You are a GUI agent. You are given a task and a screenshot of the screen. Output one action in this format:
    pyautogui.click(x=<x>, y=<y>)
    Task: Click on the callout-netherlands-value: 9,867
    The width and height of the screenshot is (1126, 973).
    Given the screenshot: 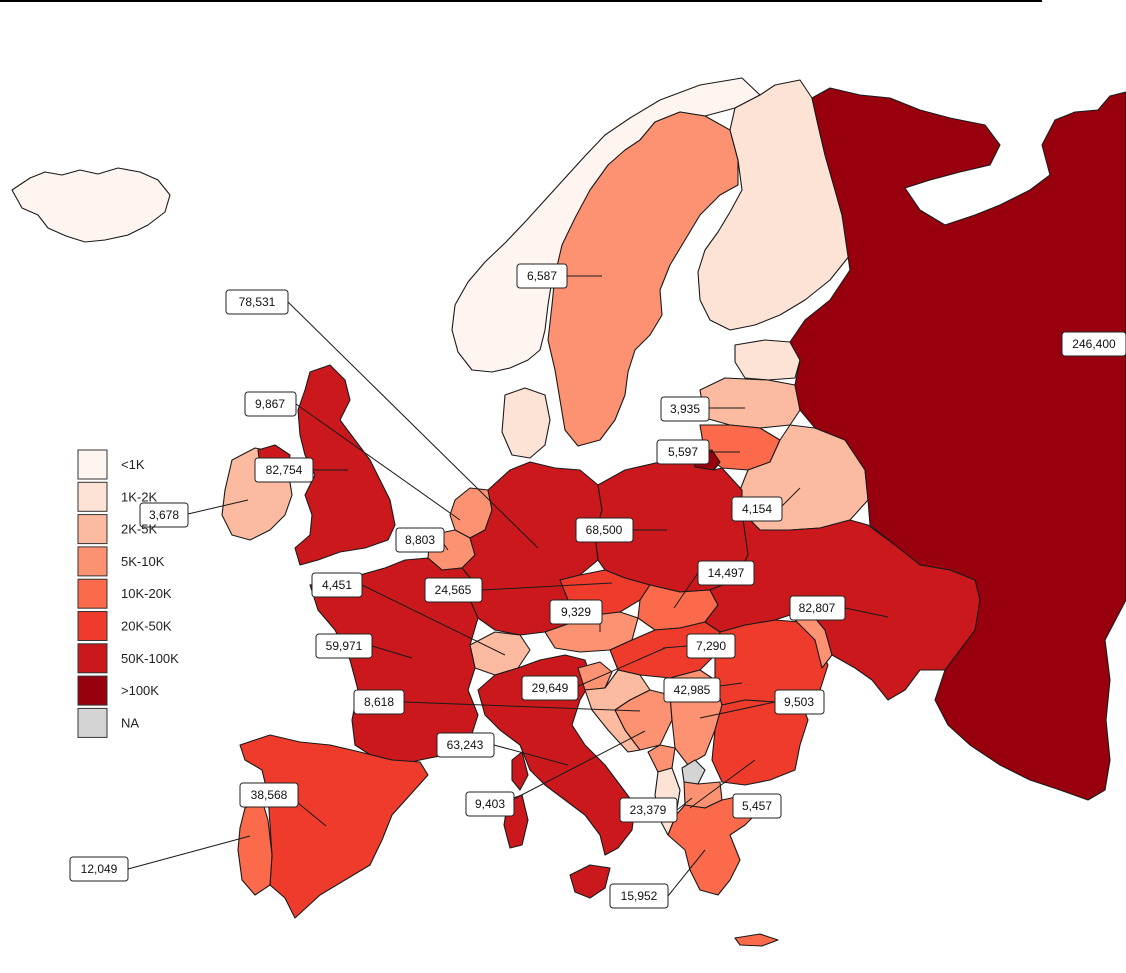 What is the action you would take?
    pyautogui.click(x=270, y=404)
    